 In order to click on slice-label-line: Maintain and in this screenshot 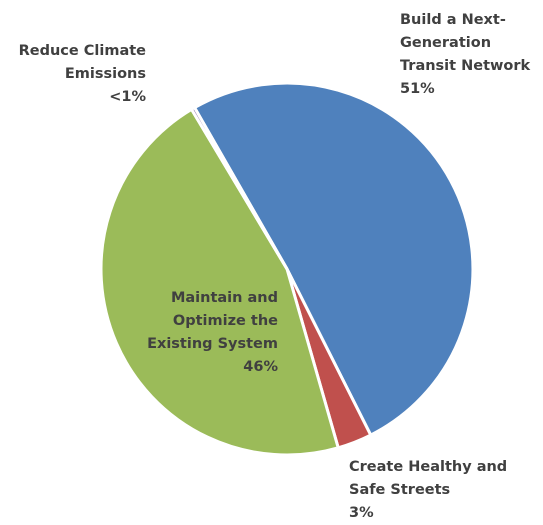, I will do `click(224, 298)`.